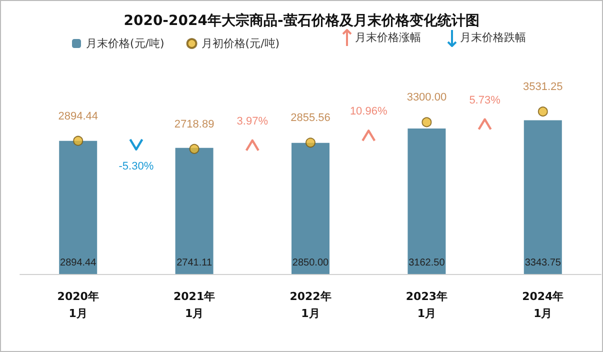  Describe the element at coordinates (485, 100) in the screenshot. I see `text: 5.73%` at that location.